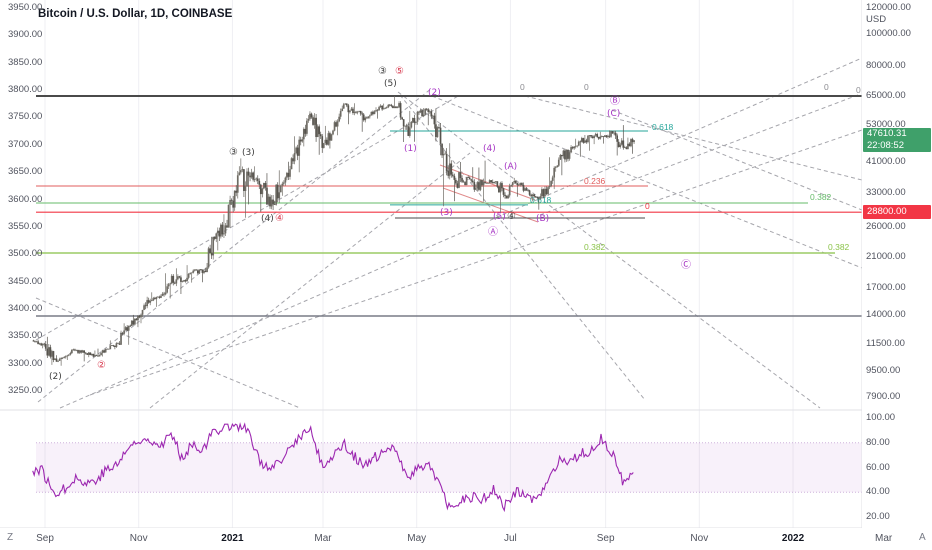  Describe the element at coordinates (878, 442) in the screenshot. I see `oscillator-axis-tick: 80.00` at that location.